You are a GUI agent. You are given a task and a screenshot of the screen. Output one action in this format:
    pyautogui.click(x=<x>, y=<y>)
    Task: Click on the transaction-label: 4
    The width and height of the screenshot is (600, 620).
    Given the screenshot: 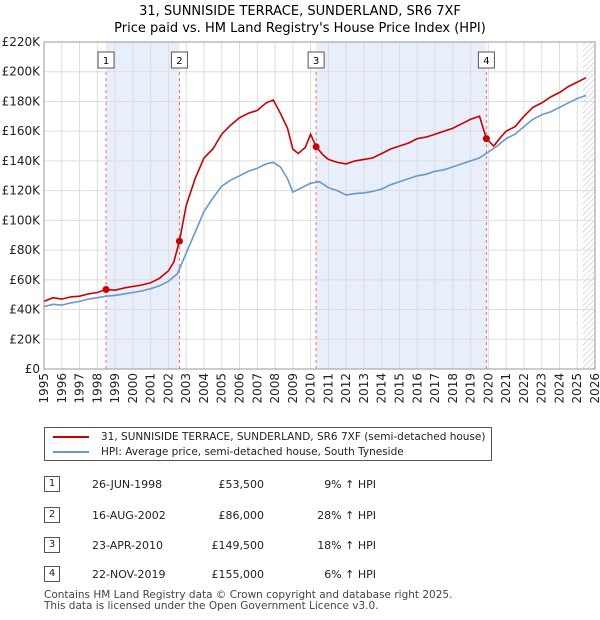 What is the action you would take?
    pyautogui.click(x=486, y=61)
    